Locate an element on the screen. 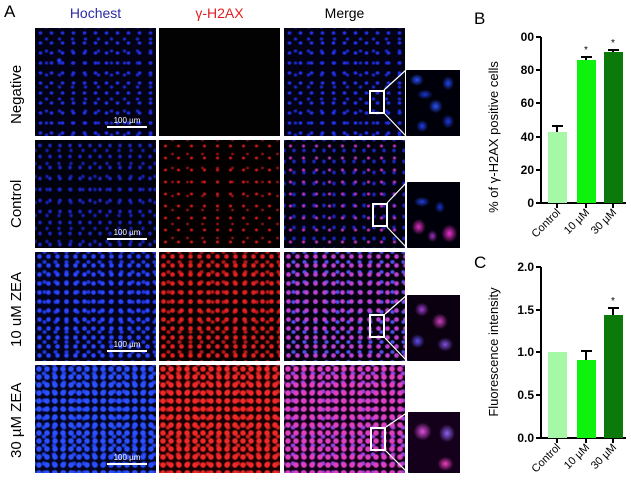  y-tick: 0.0 is located at coordinates (525, 438).